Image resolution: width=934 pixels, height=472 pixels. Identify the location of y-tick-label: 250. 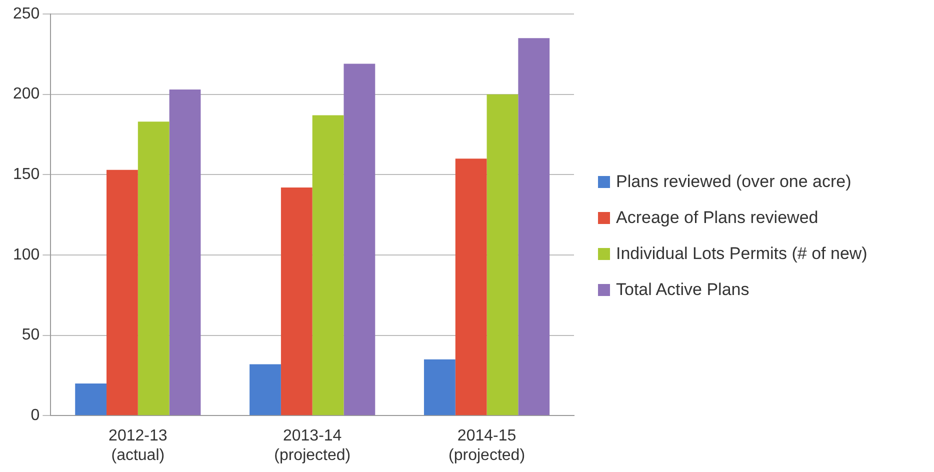
(26, 13).